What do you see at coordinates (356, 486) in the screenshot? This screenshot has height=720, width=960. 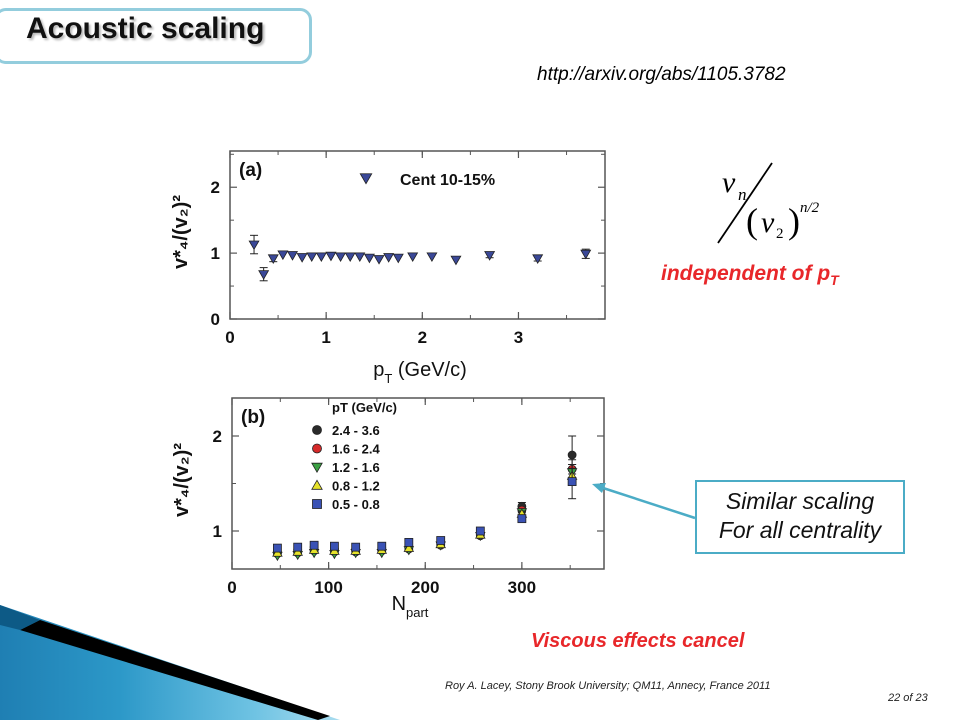 I see `legend-label: 0.8 - 1.2` at bounding box center [356, 486].